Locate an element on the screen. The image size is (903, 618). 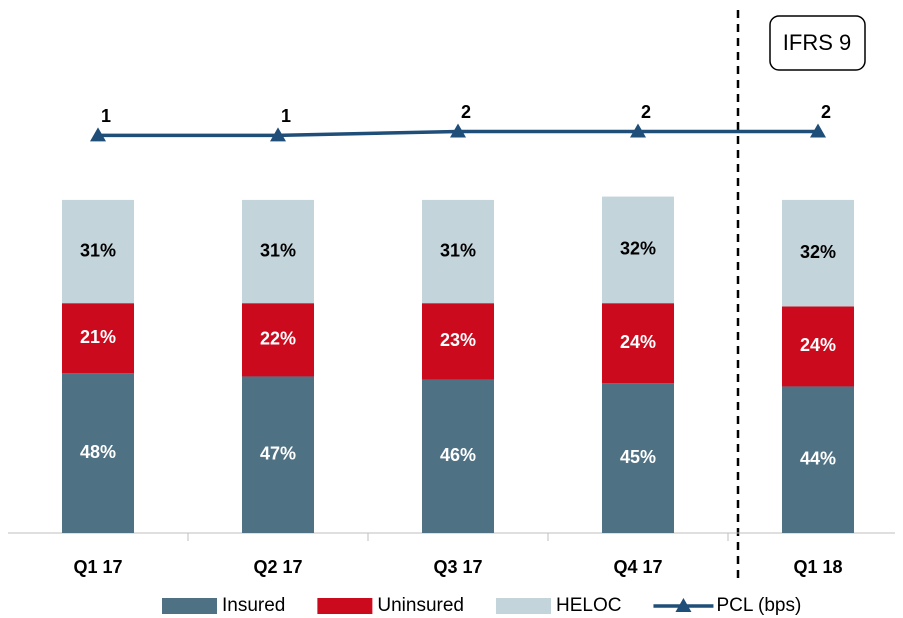
data-label: 45% is located at coordinates (638, 457).